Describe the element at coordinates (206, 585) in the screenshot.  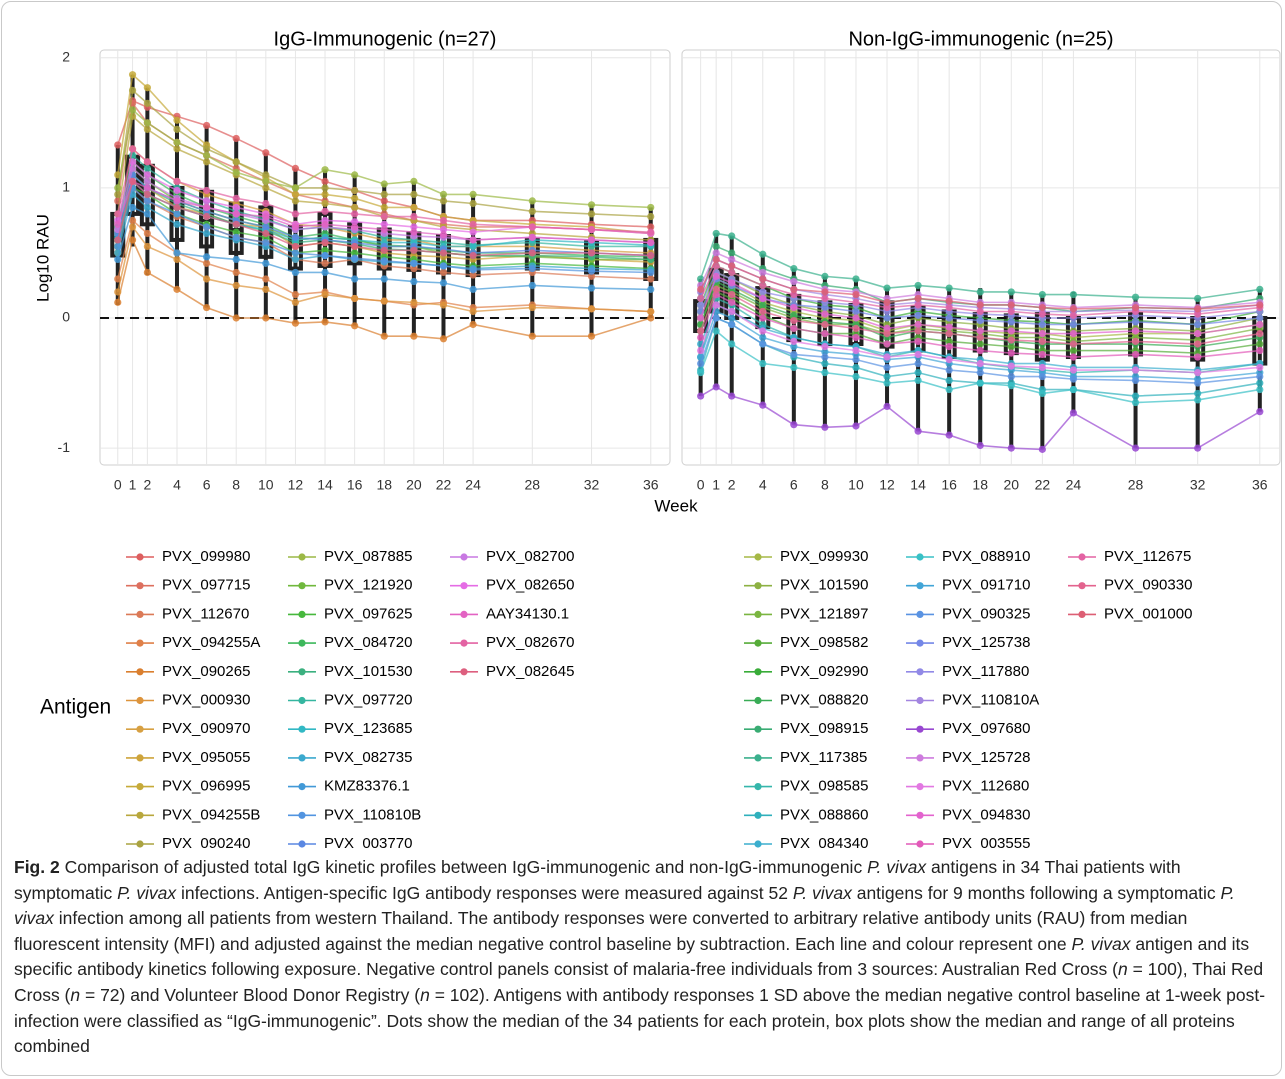
I see `legend-label: PVX_097715` at that location.